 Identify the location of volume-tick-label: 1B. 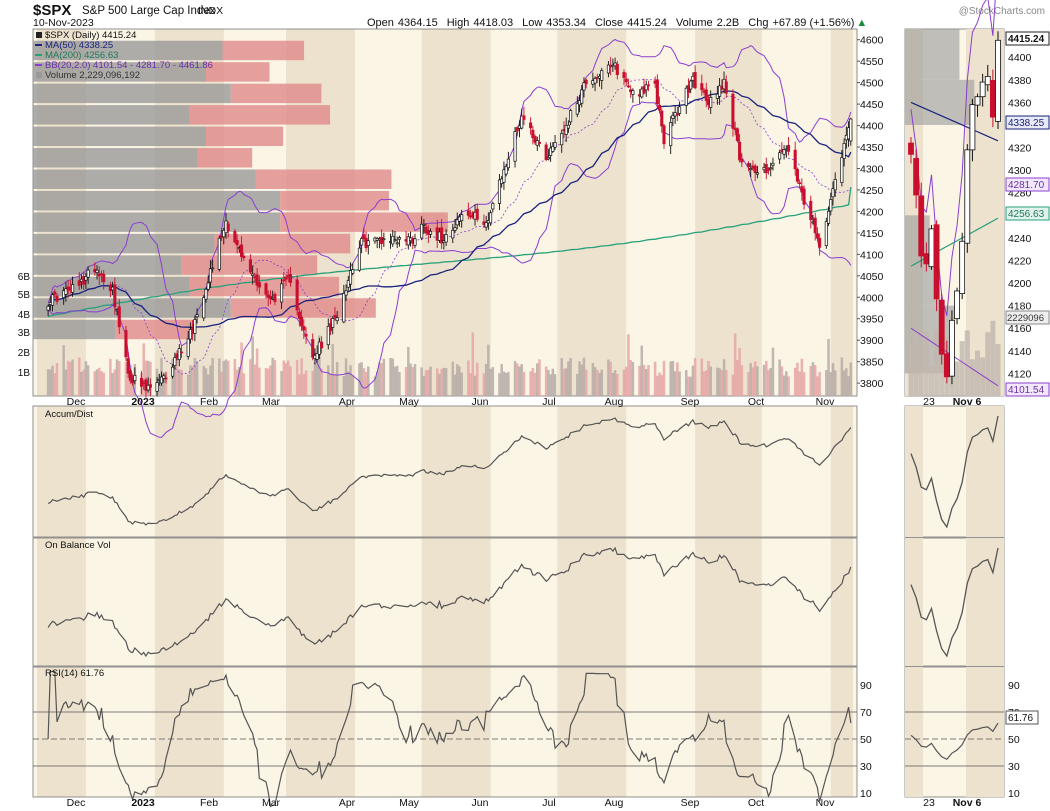
(24, 373).